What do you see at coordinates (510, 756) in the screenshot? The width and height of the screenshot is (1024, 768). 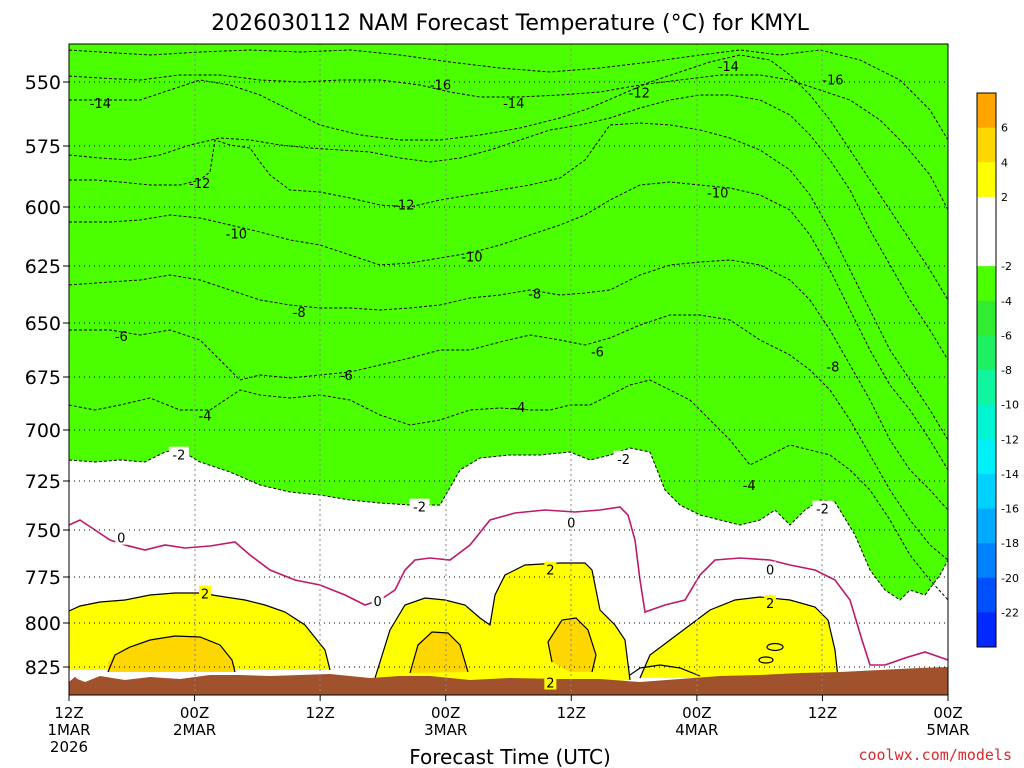 I see `x-axis-label: Forecast Time (UTC)` at bounding box center [510, 756].